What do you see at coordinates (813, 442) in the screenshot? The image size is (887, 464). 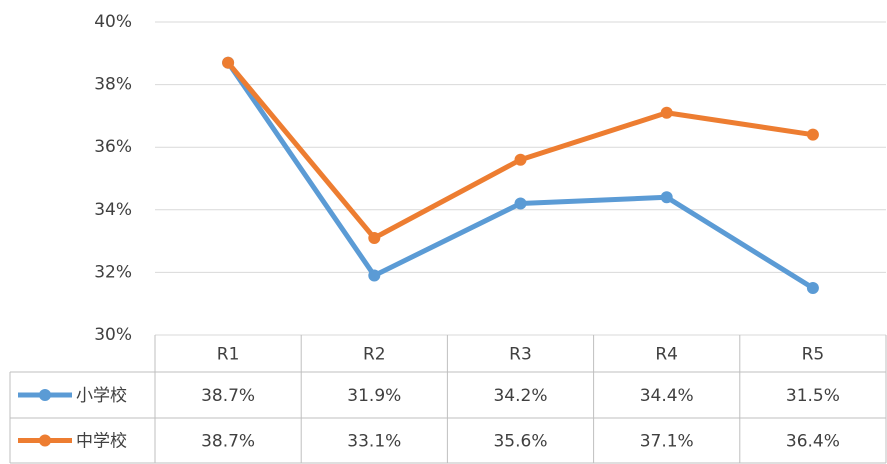 I see `table-value: 36.4%` at bounding box center [813, 442].